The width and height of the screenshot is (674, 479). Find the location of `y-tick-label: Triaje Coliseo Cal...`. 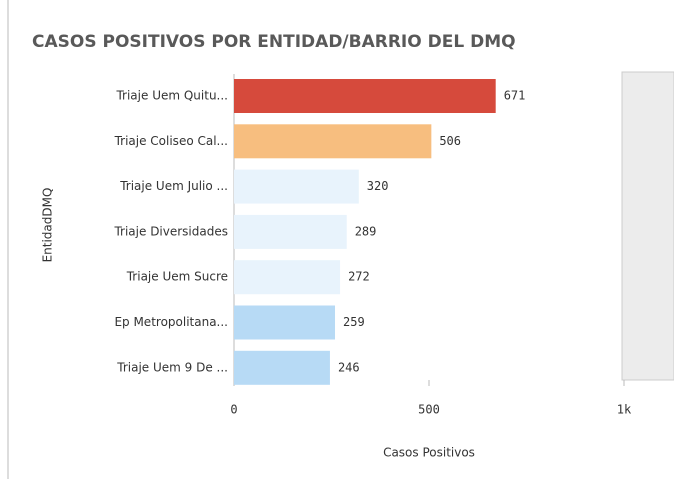

y-tick-label: Triaje Coliseo Cal... is located at coordinates (171, 141).